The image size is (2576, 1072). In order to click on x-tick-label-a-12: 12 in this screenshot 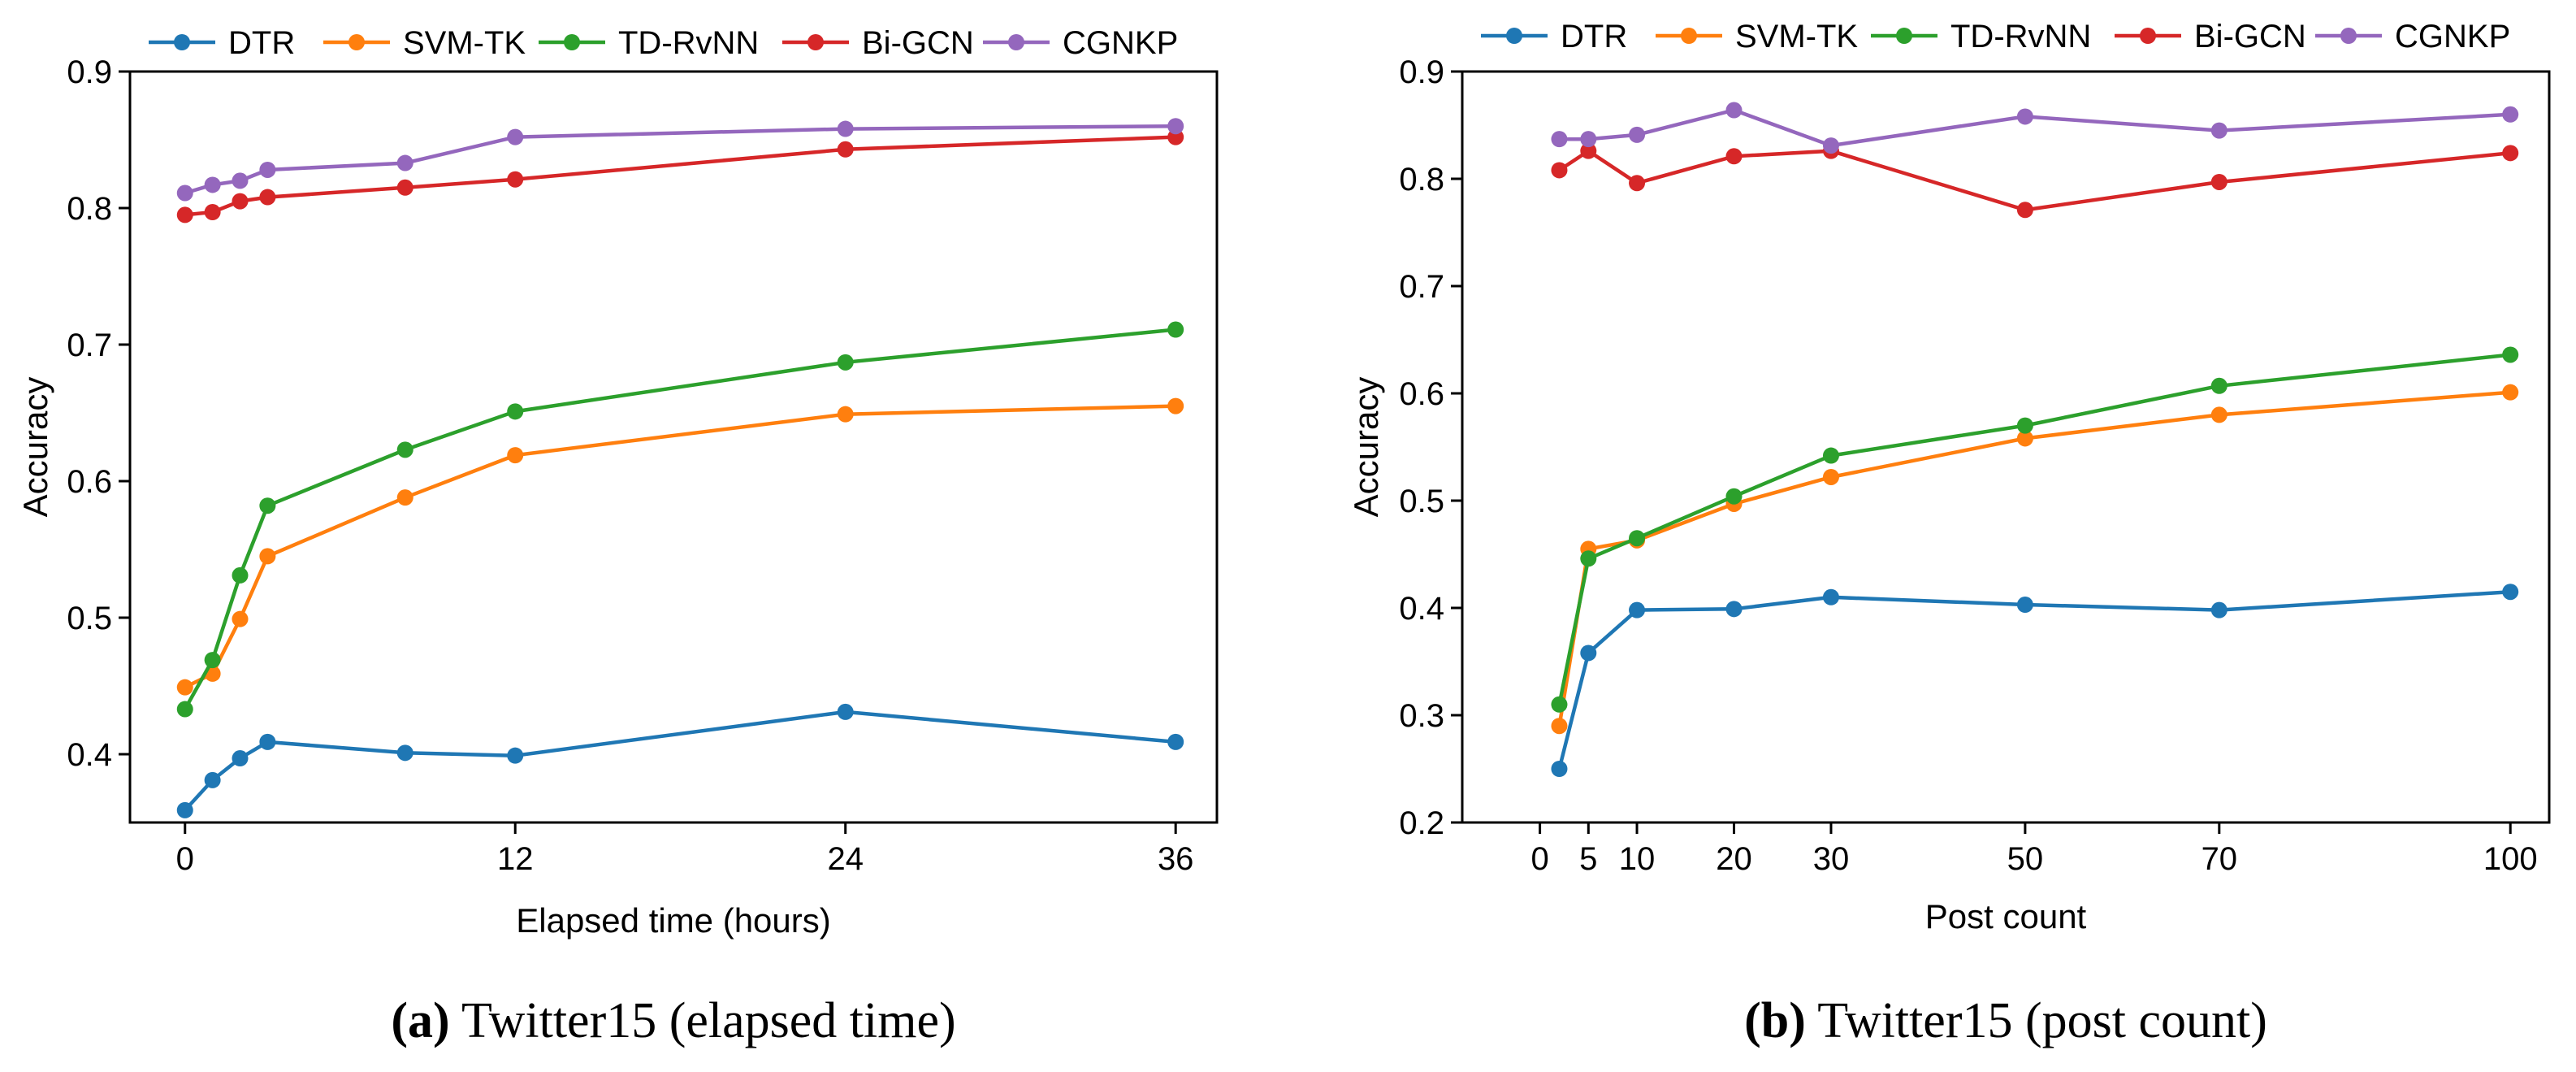, I will do `click(515, 859)`.